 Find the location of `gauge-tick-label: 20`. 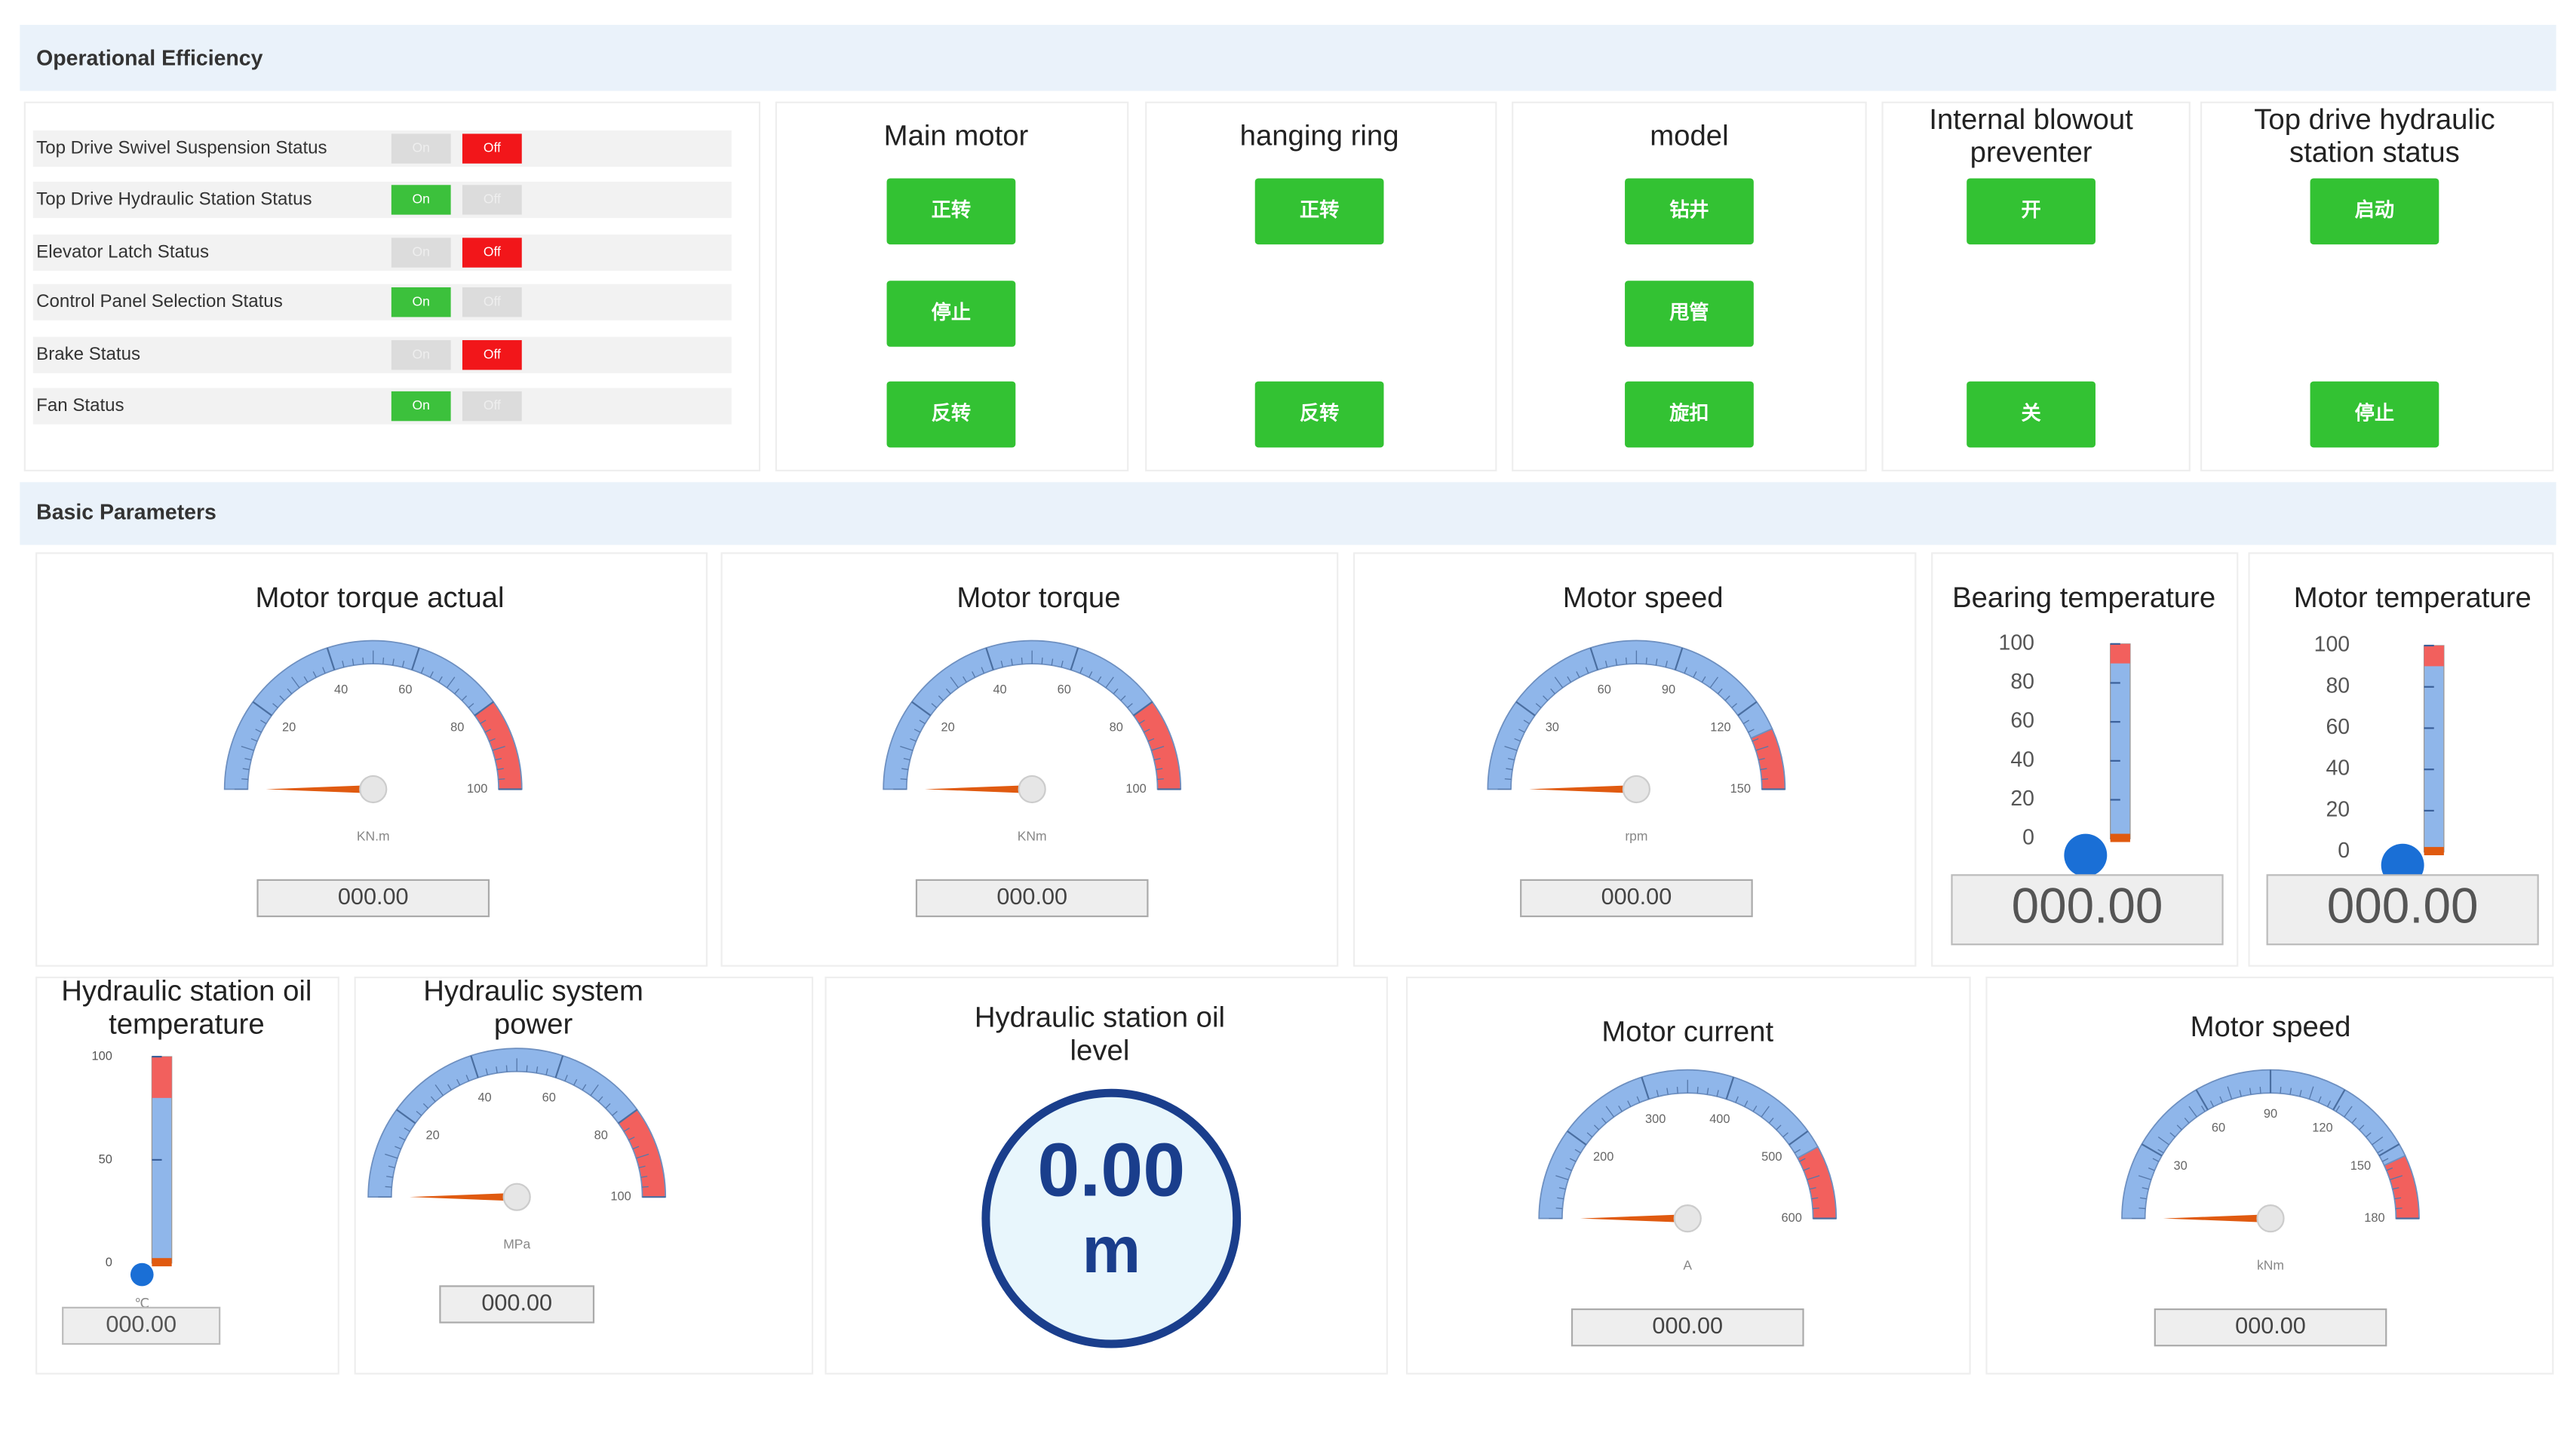

gauge-tick-label: 20 is located at coordinates (432, 1135).